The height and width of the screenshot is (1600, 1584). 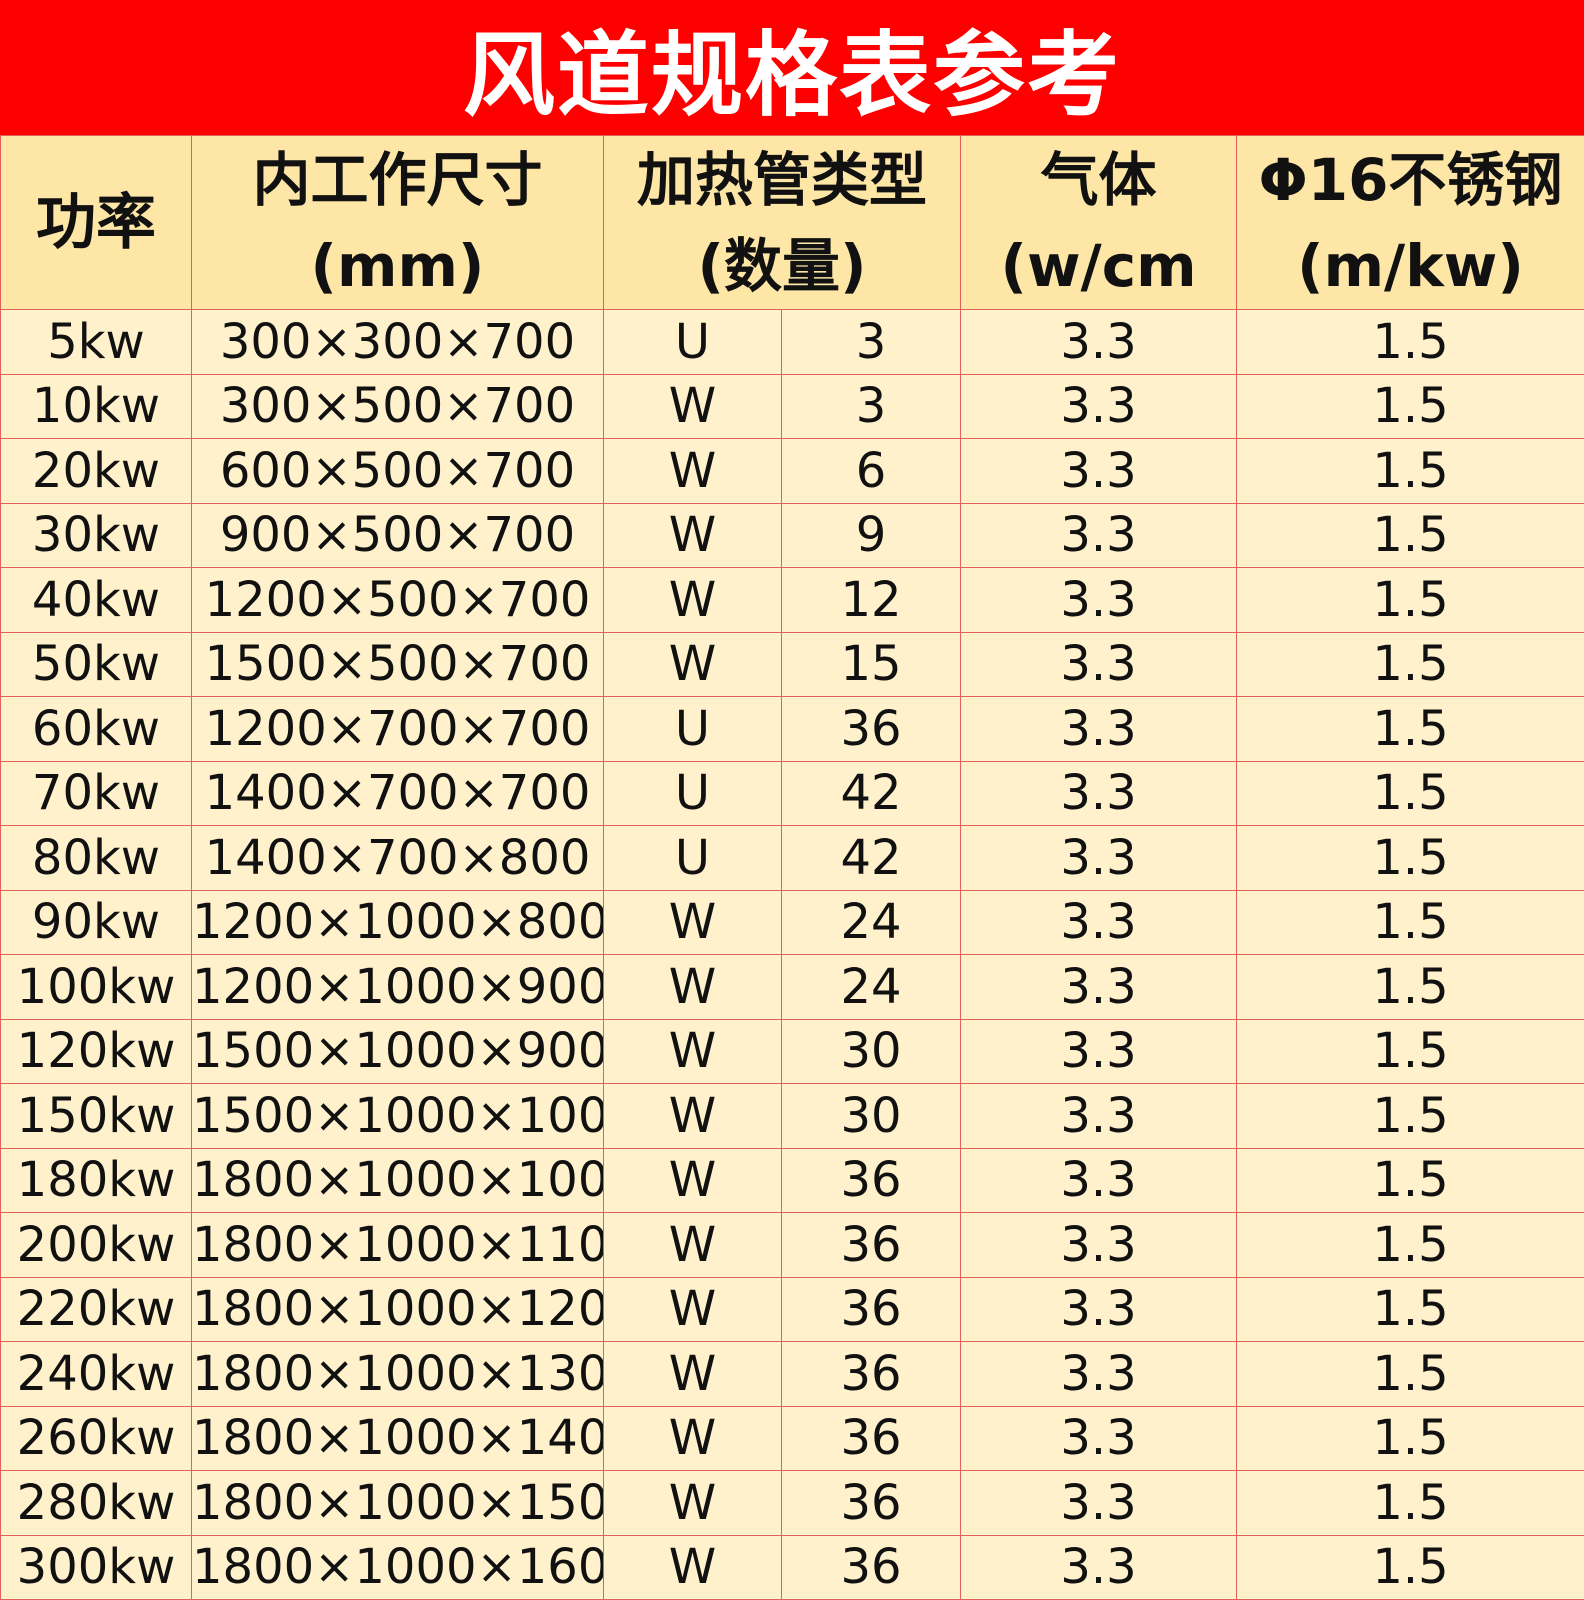 I want to click on cell-tube-count: 9, so click(x=871, y=535).